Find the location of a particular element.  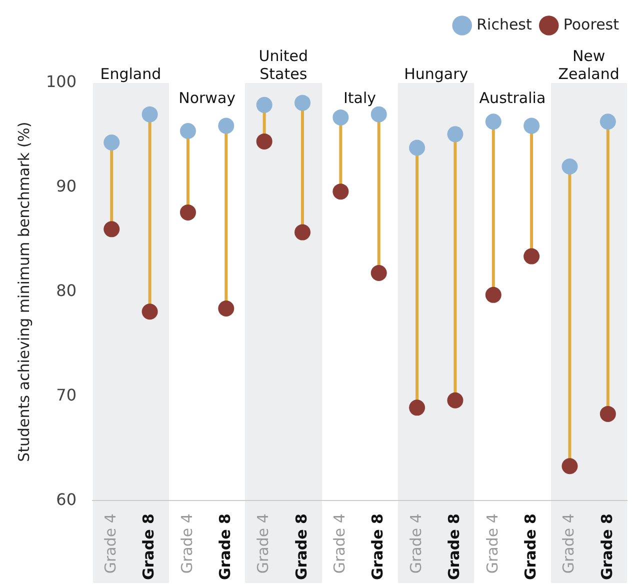

y-axis-title: Students achieving minimum benchmark (%) is located at coordinates (23, 292).